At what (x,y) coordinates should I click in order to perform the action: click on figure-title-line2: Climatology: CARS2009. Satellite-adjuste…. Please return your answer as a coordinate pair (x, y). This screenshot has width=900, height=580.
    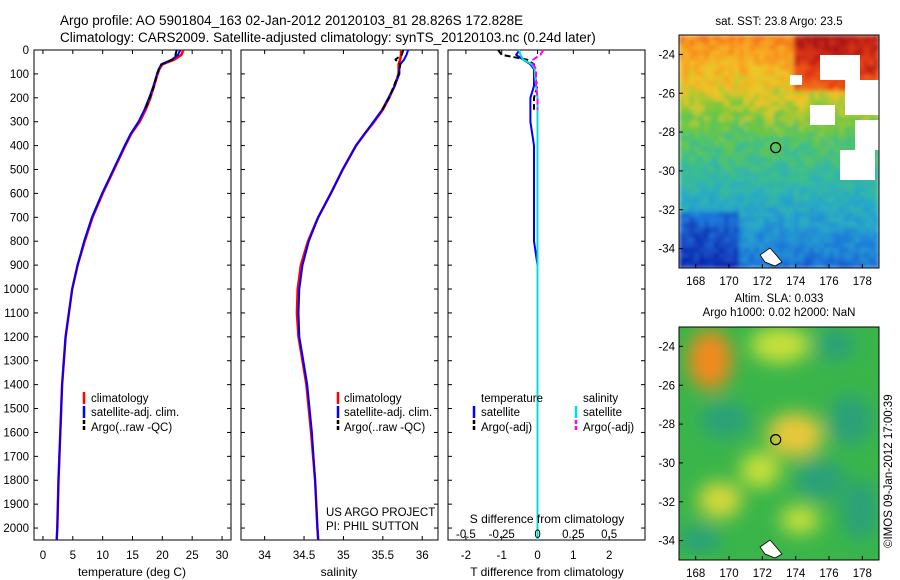
    Looking at the image, I should click on (328, 37).